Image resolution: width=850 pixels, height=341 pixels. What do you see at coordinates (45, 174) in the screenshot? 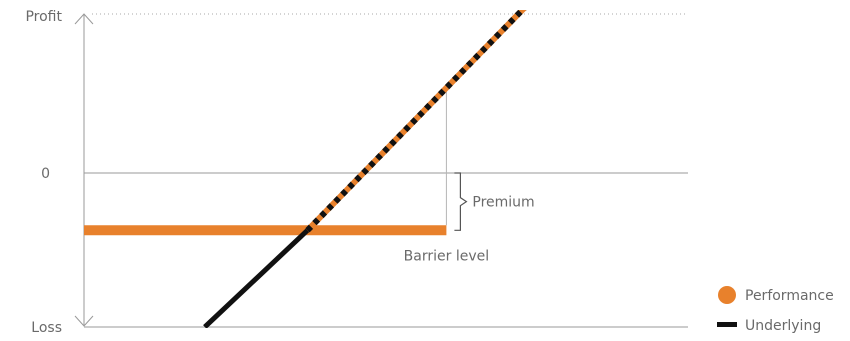
I see `y-axis-zero-label: 0` at bounding box center [45, 174].